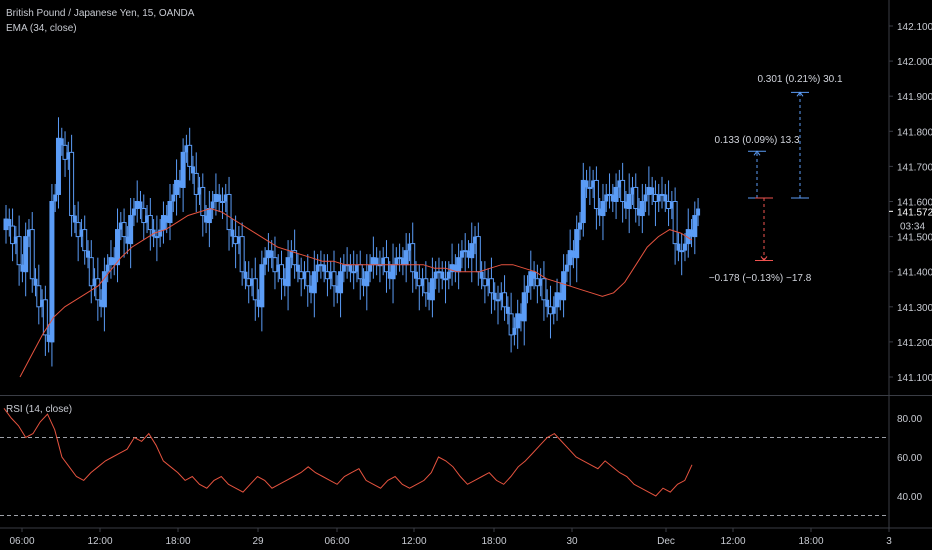  Describe the element at coordinates (914, 97) in the screenshot. I see `price-tick-label: 141.900` at that location.